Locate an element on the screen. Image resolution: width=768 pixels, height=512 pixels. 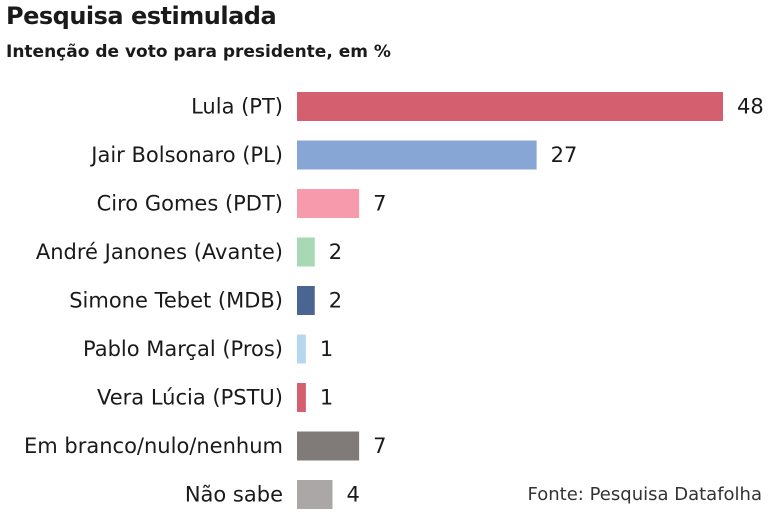
category-label: Ciro Gomes (PDT) is located at coordinates (190, 204).